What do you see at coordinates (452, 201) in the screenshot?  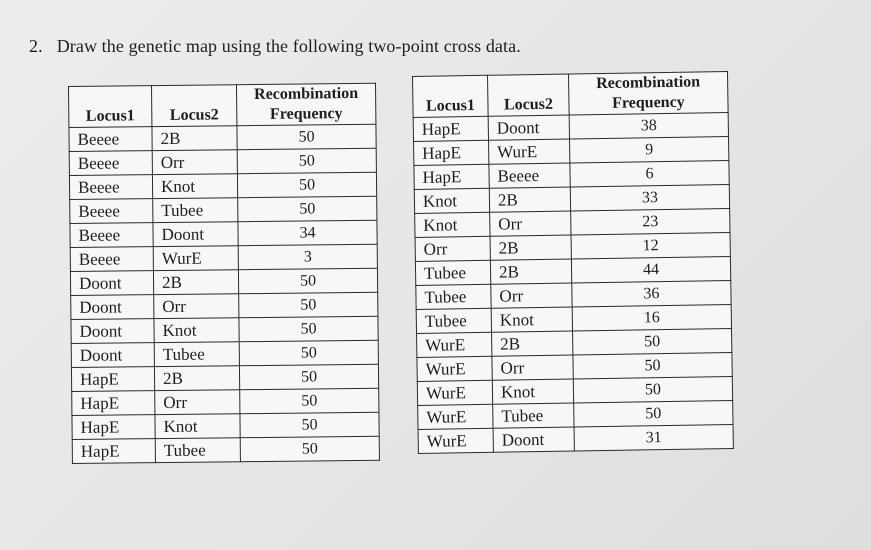 I see `cell-locus1: Knot` at bounding box center [452, 201].